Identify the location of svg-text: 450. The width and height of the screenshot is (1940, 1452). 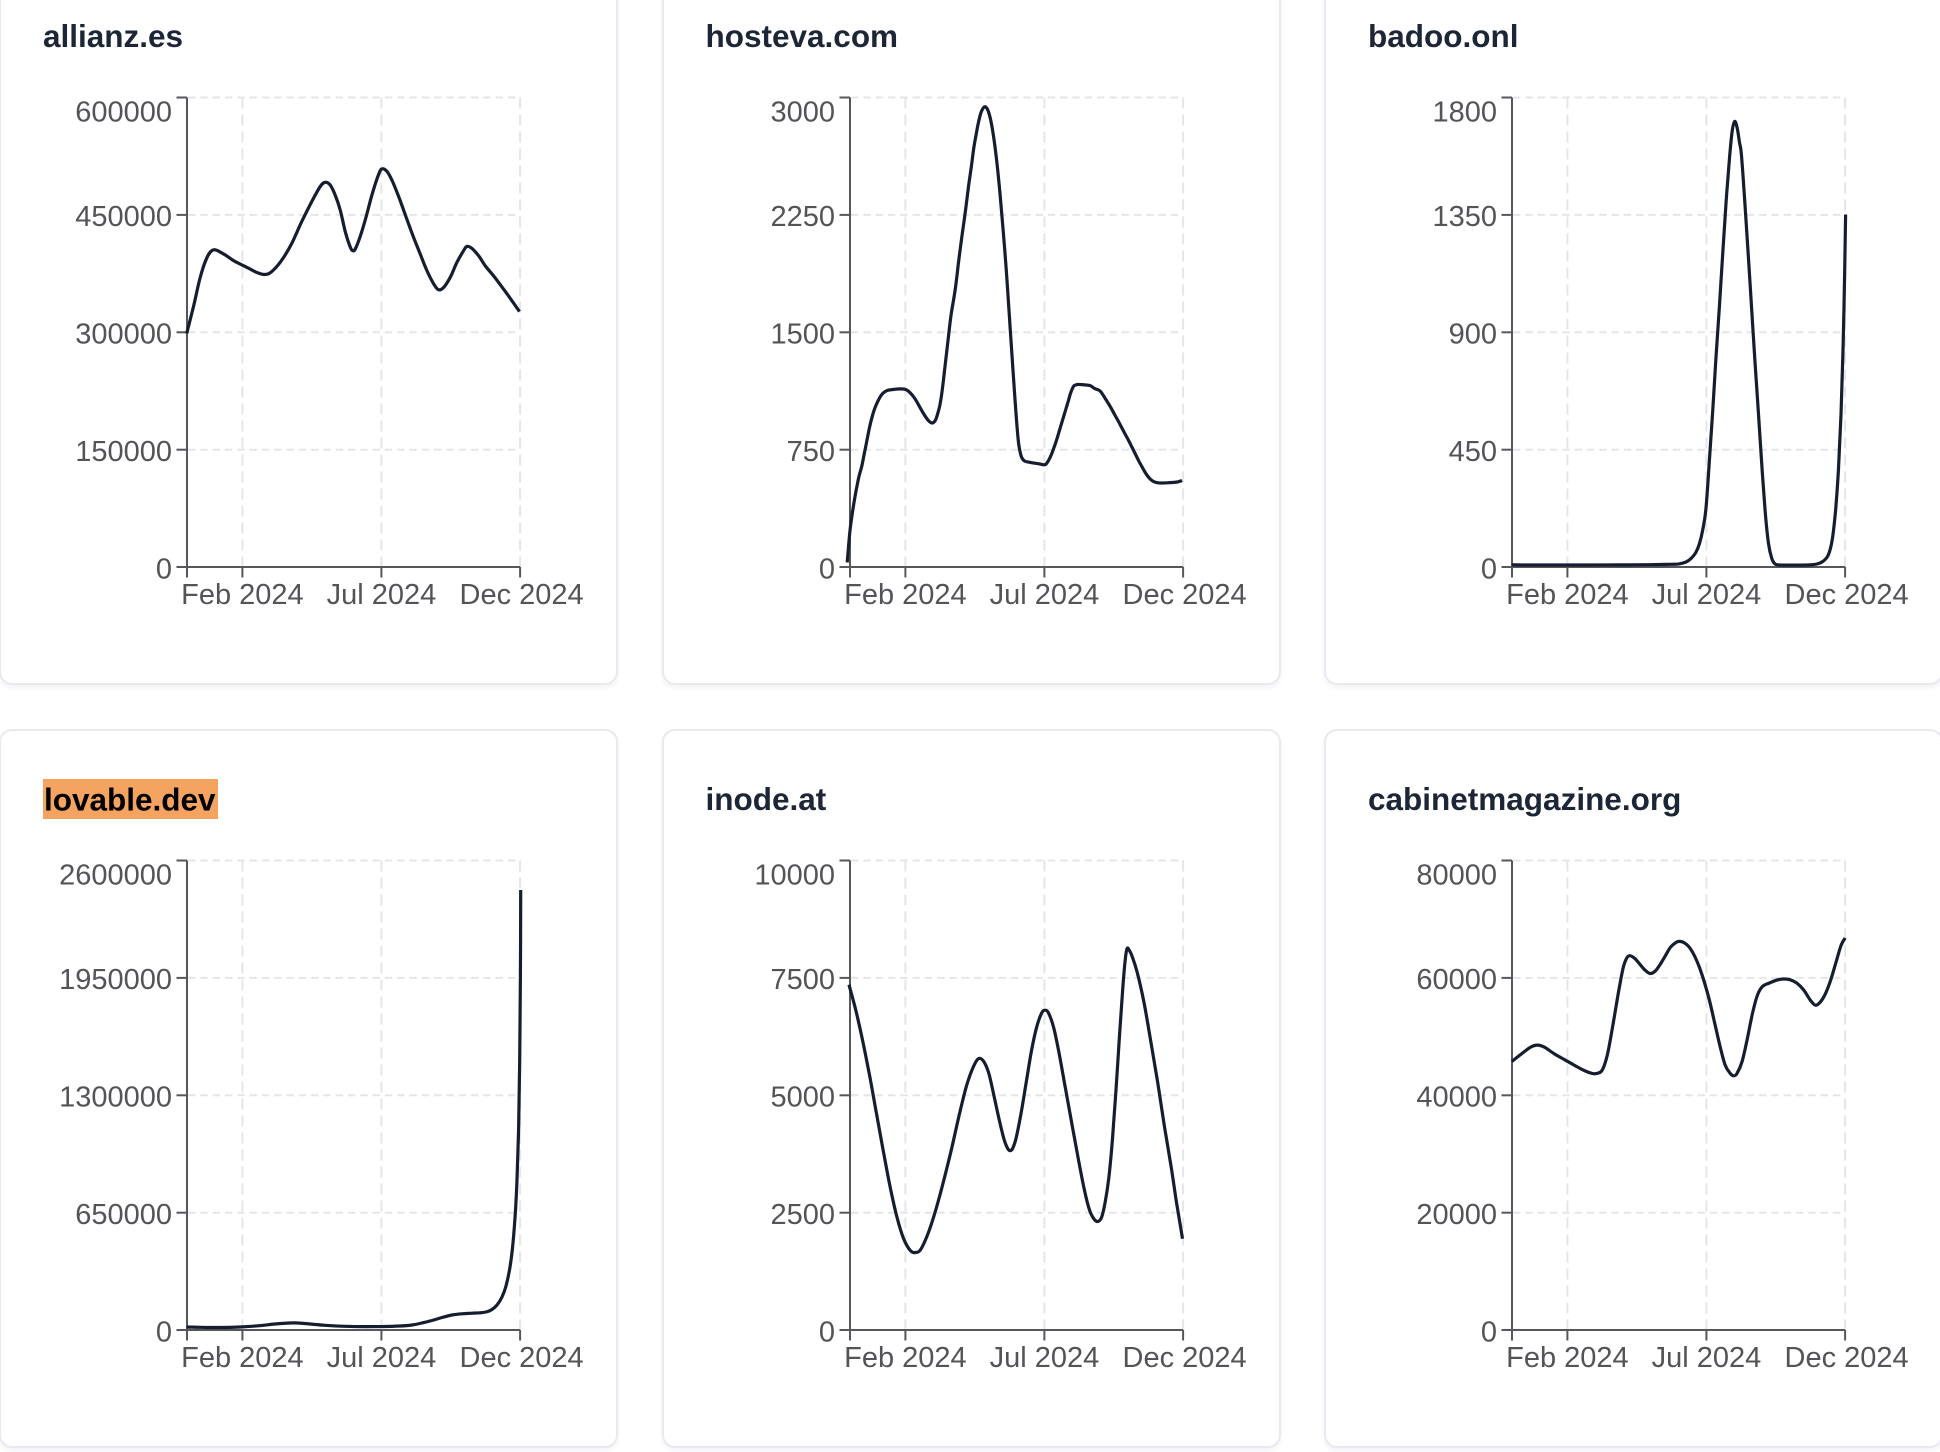
(1473, 452).